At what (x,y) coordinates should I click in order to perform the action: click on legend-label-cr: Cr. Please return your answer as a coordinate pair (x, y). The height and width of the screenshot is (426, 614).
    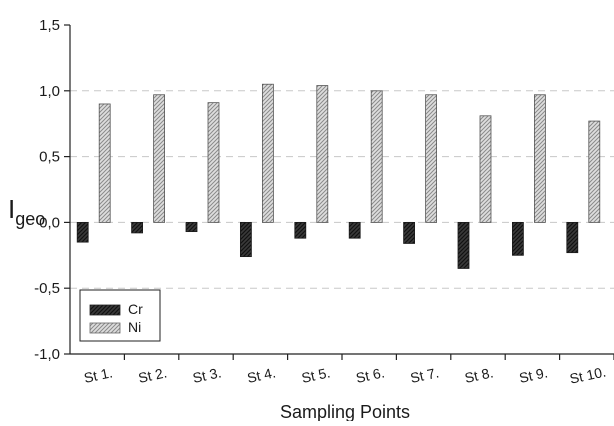
    Looking at the image, I should click on (135, 309).